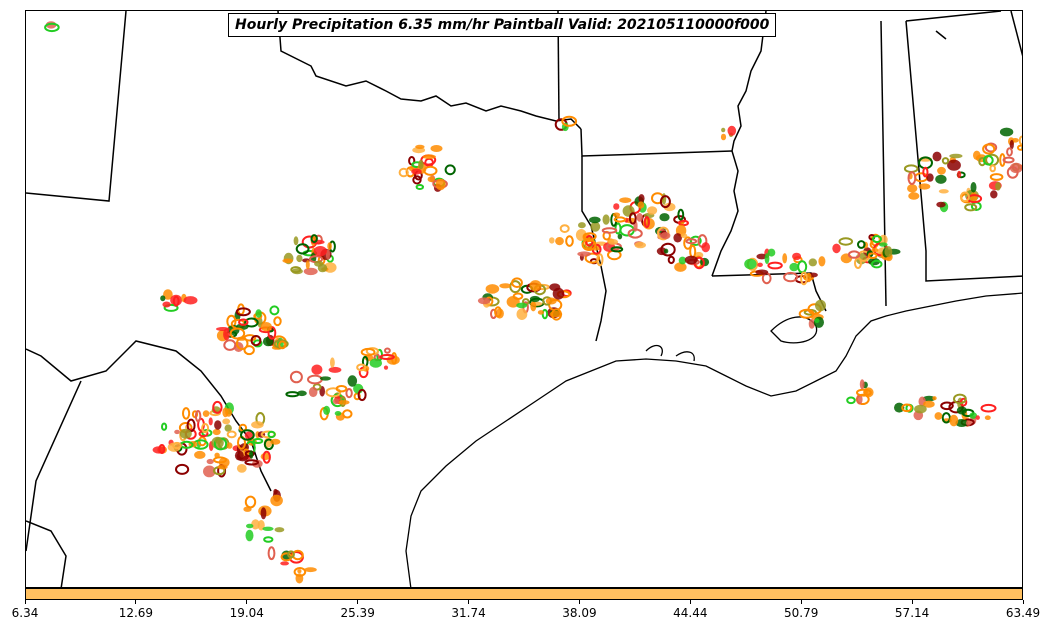  Describe the element at coordinates (468, 613) in the screenshot. I see `colorbar-tick-label: 31.74` at that location.